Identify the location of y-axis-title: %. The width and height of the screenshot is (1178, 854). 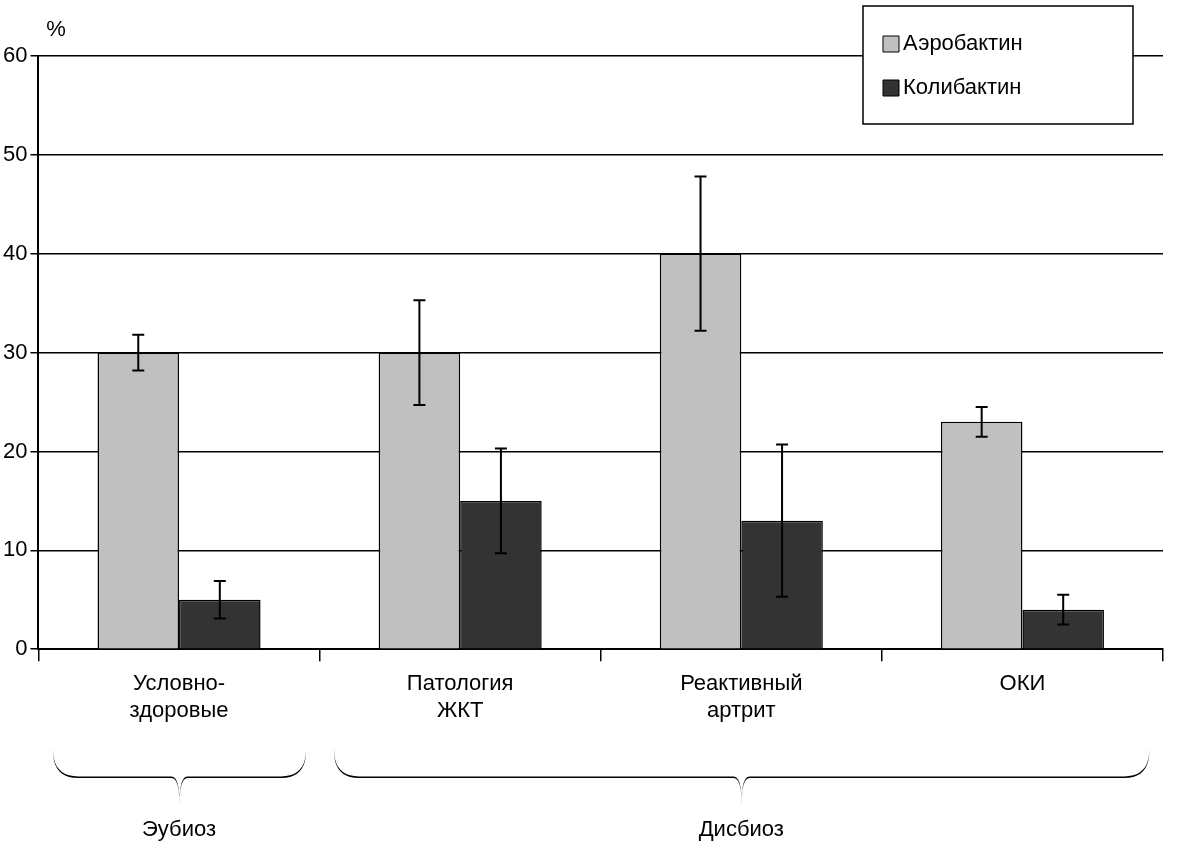
(56, 29).